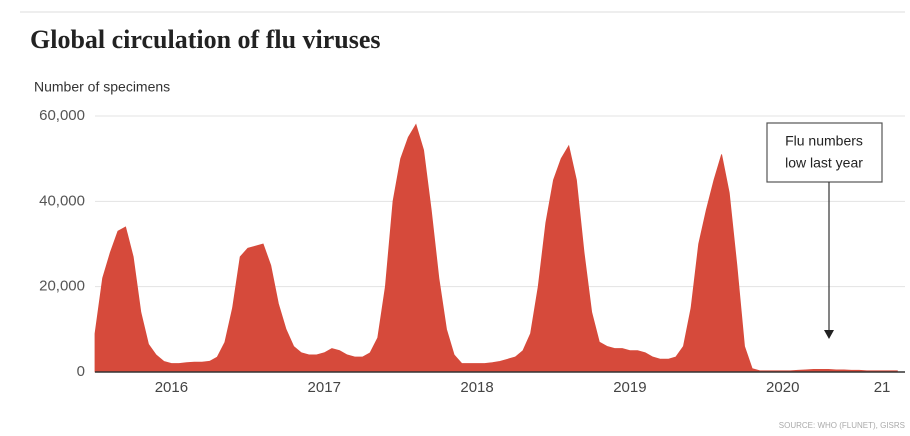 This screenshot has width=910, height=436. I want to click on annotation-text: low last year, so click(824, 163).